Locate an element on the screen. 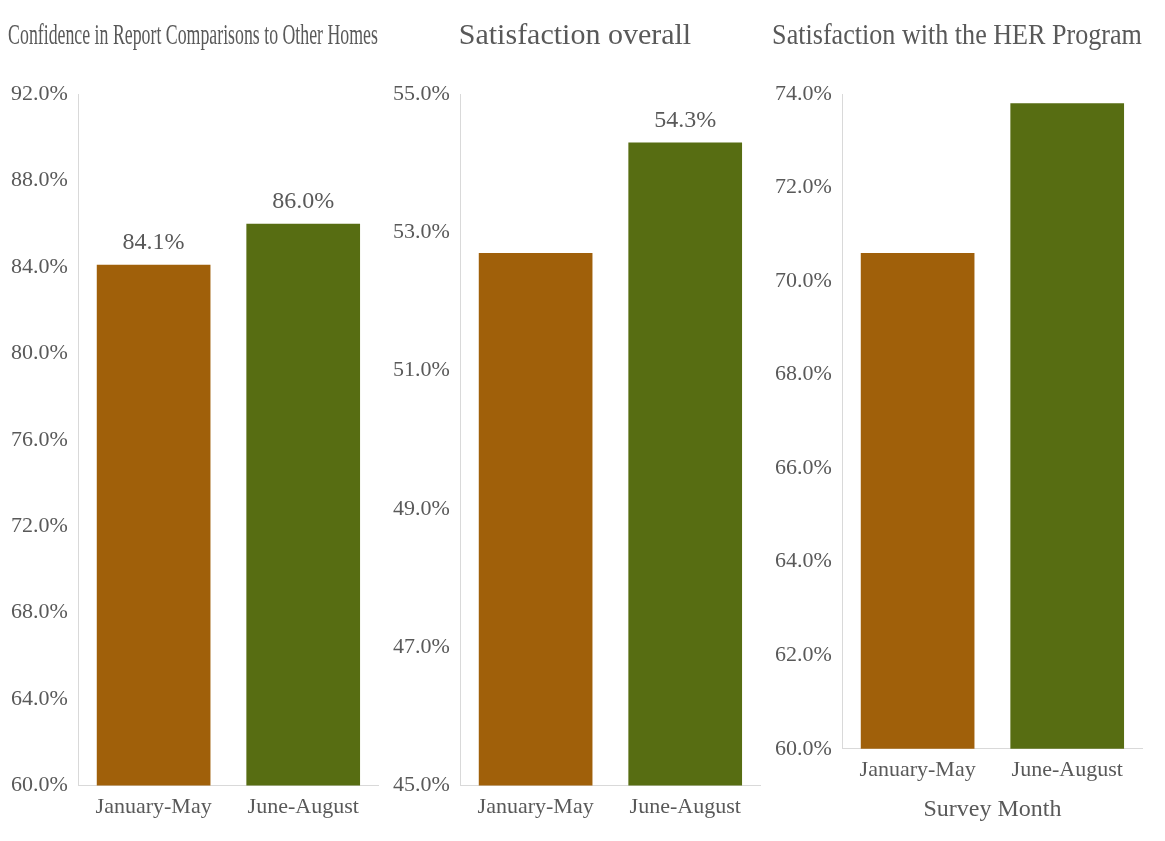  y-tick-label: 92.0% is located at coordinates (39, 92).